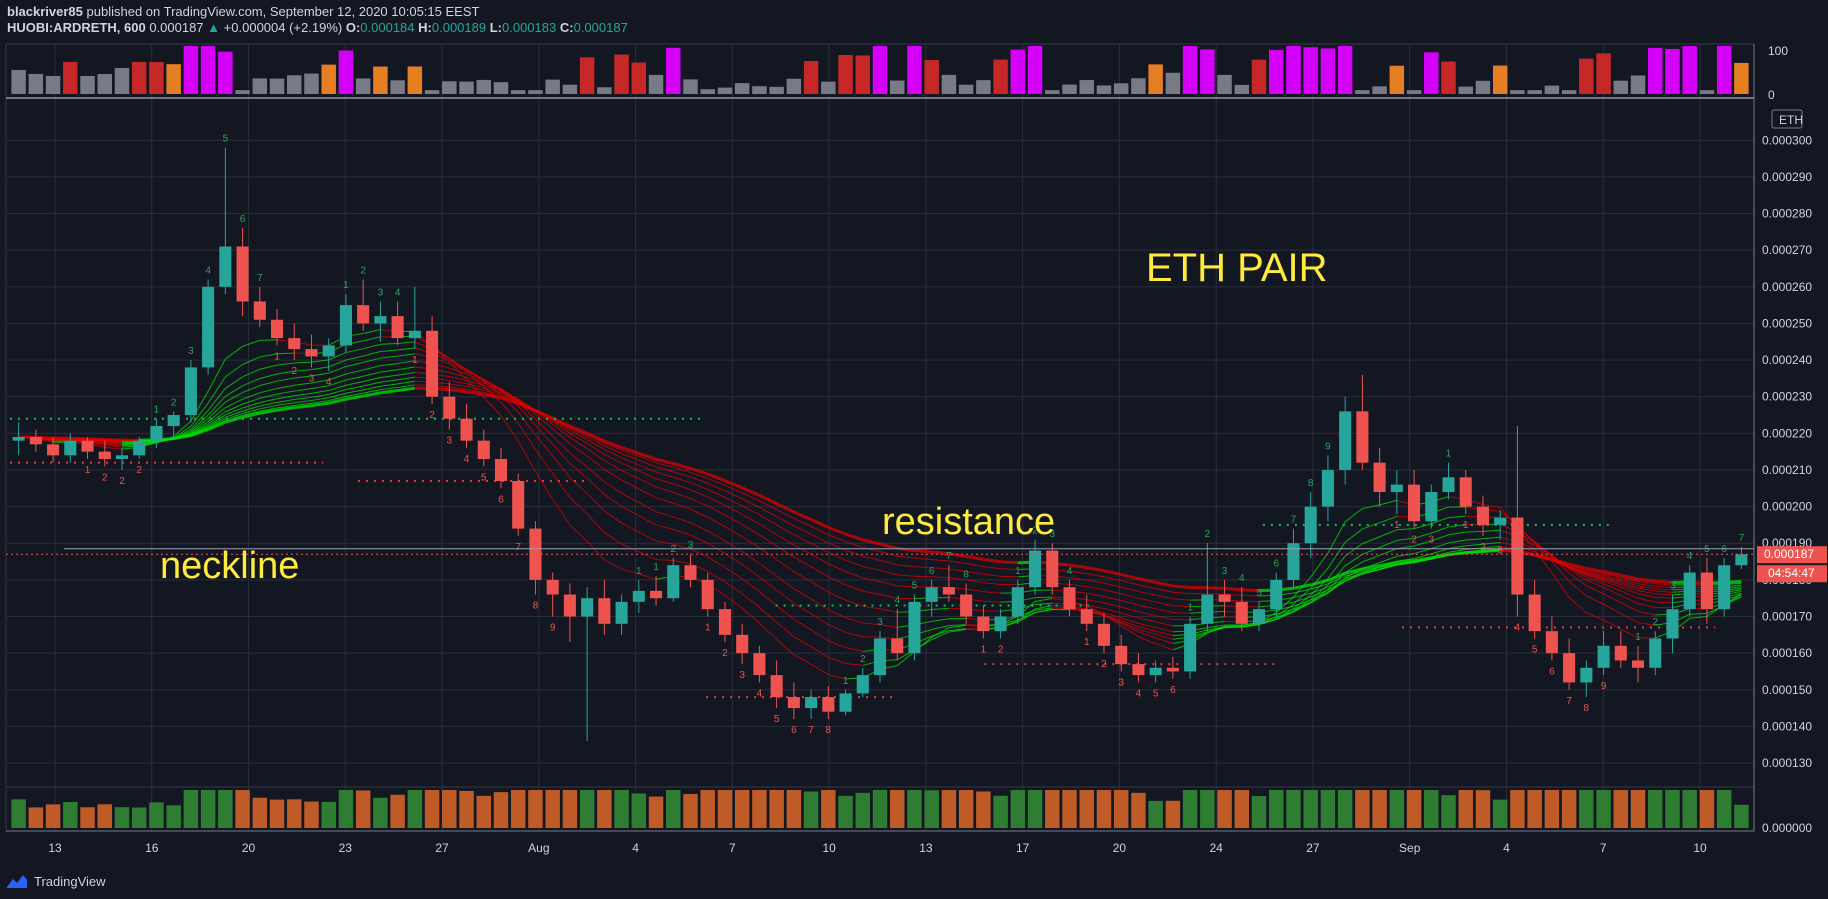  What do you see at coordinates (1778, 51) in the screenshot?
I see `osc-tick-100: 100` at bounding box center [1778, 51].